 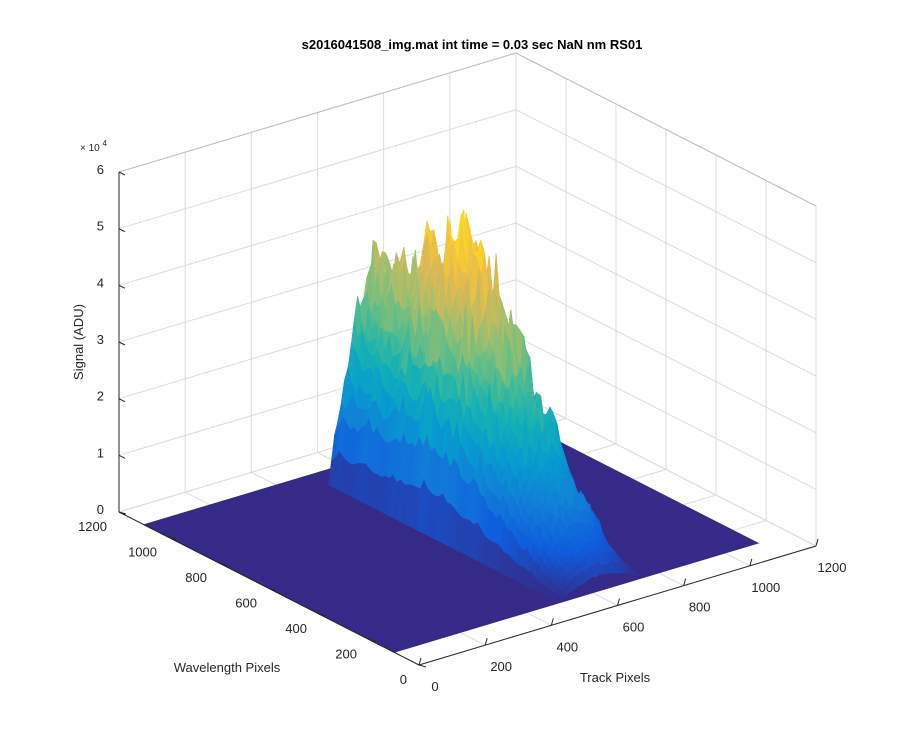 I want to click on signal-exponent-label: × 10 4, so click(x=94, y=146).